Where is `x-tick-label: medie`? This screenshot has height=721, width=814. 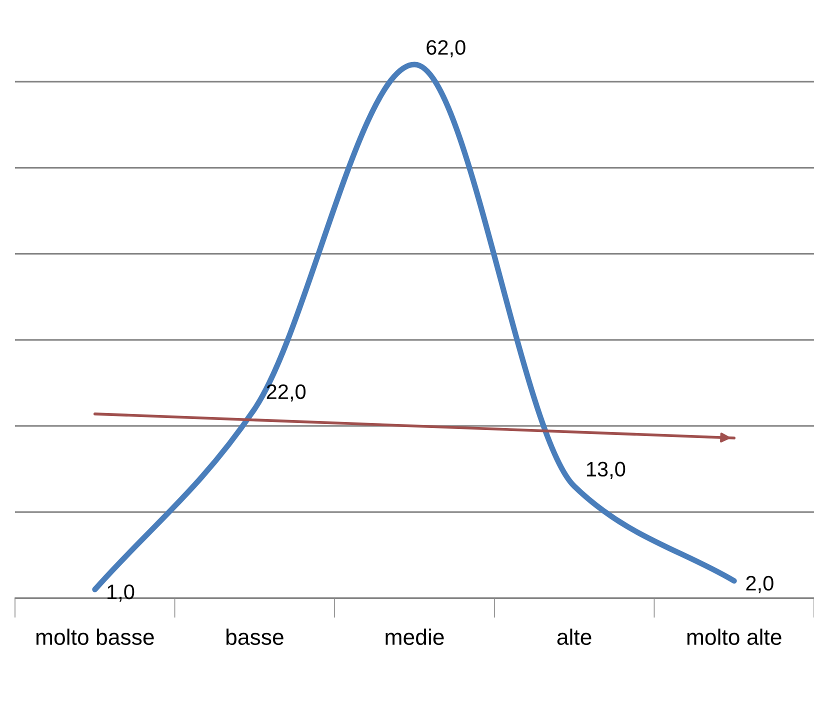 x-tick-label: medie is located at coordinates (415, 636).